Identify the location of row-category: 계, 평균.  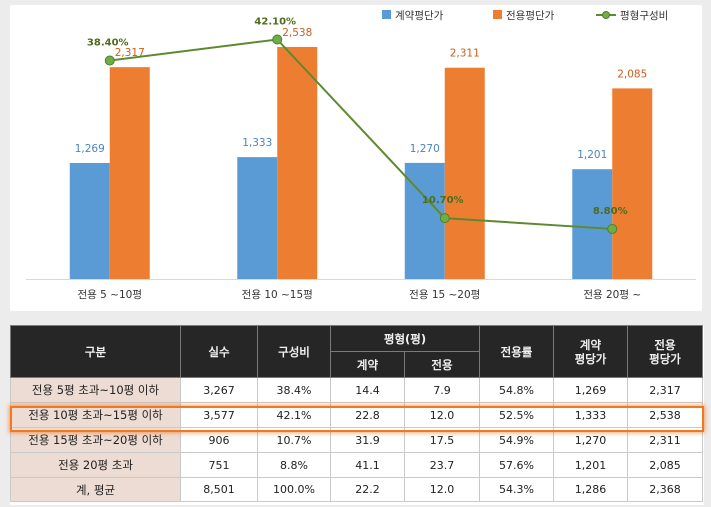
(95, 489).